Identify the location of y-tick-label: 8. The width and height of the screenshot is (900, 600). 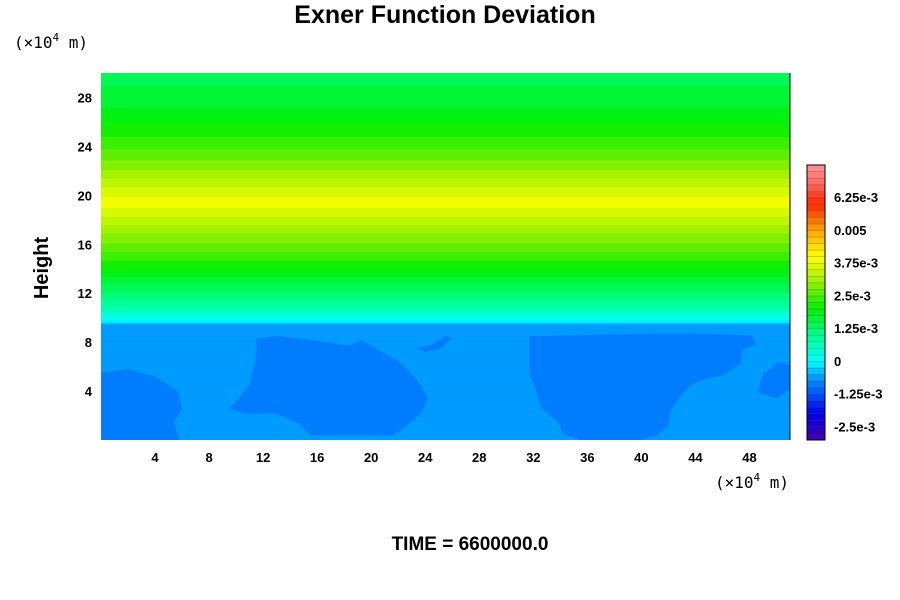
(88, 342).